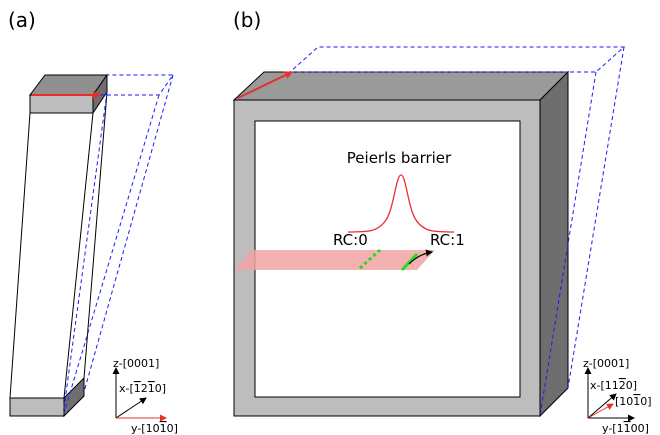  What do you see at coordinates (401, 203) in the screenshot?
I see `peierls-barrier-curve` at bounding box center [401, 203].